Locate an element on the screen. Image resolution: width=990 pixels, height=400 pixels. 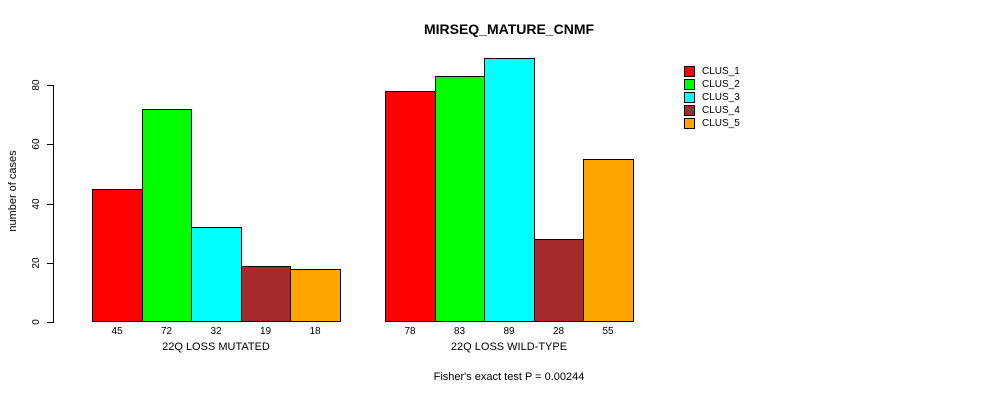
y-tick-label: 40 is located at coordinates (36, 204).